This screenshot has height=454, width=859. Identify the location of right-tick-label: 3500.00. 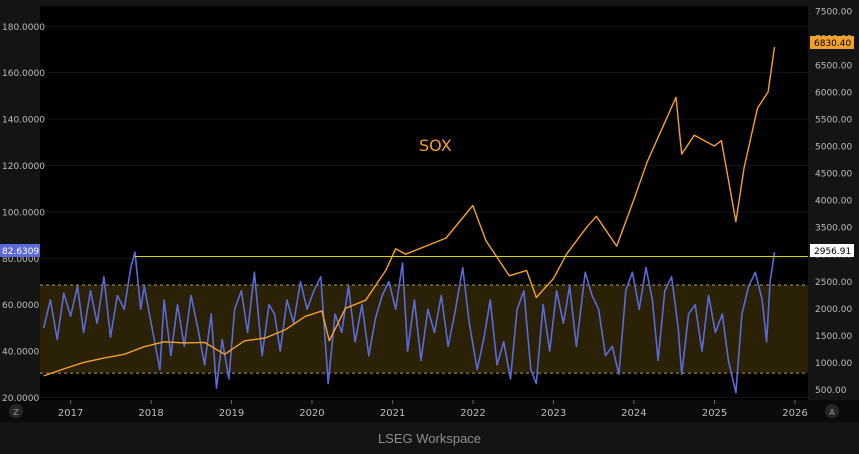
(833, 229).